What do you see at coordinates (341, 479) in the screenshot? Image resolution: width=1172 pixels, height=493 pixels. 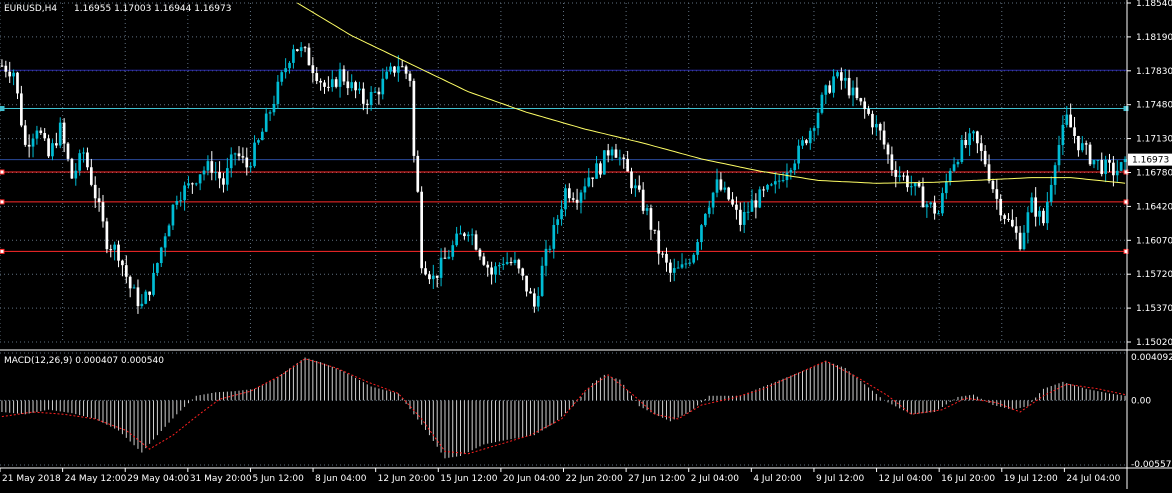 I see `x-tick-label: 8 Jun 04:00` at bounding box center [341, 479].